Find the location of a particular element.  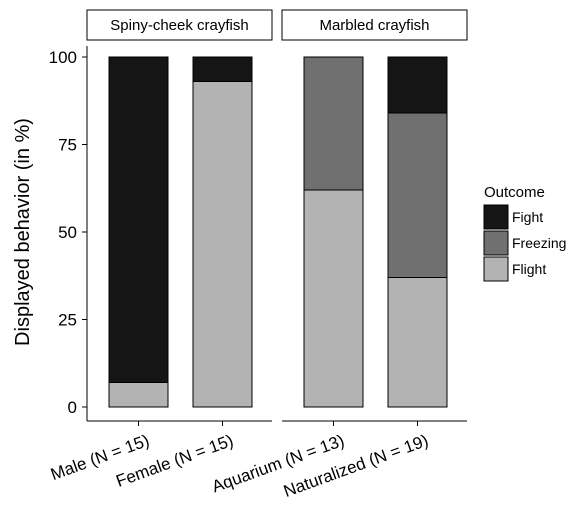

y-tick-label: 100 is located at coordinates (63, 57).